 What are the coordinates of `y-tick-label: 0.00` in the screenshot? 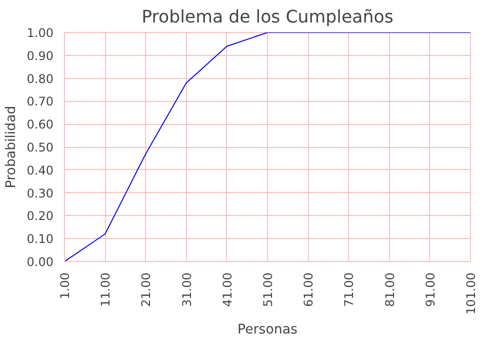 It's located at (40, 262).